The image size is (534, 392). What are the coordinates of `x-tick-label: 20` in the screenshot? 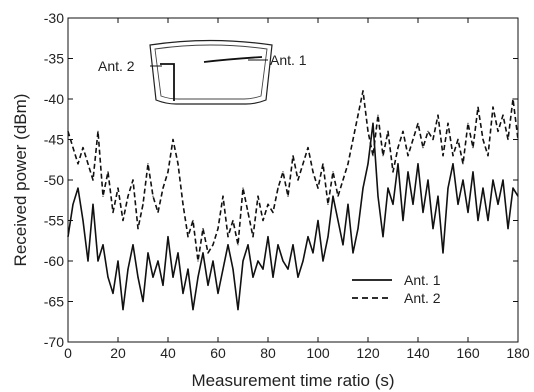 It's located at (118, 353).